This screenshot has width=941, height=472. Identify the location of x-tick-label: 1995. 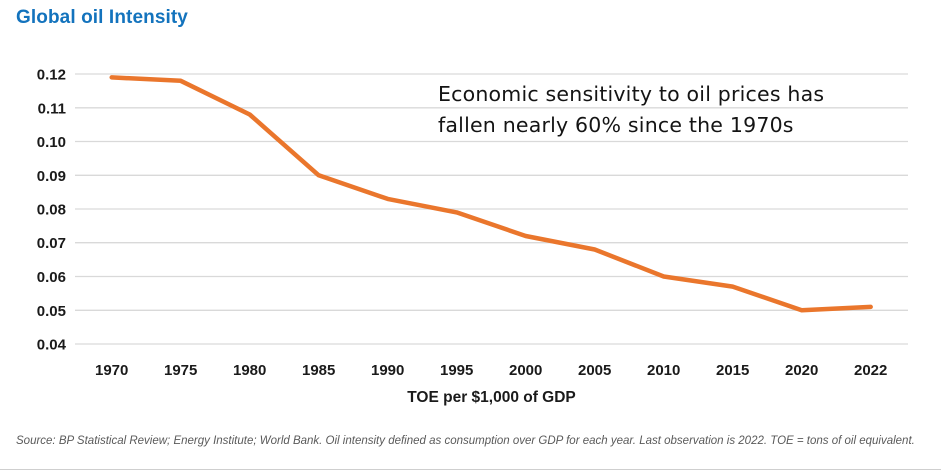
(456, 370).